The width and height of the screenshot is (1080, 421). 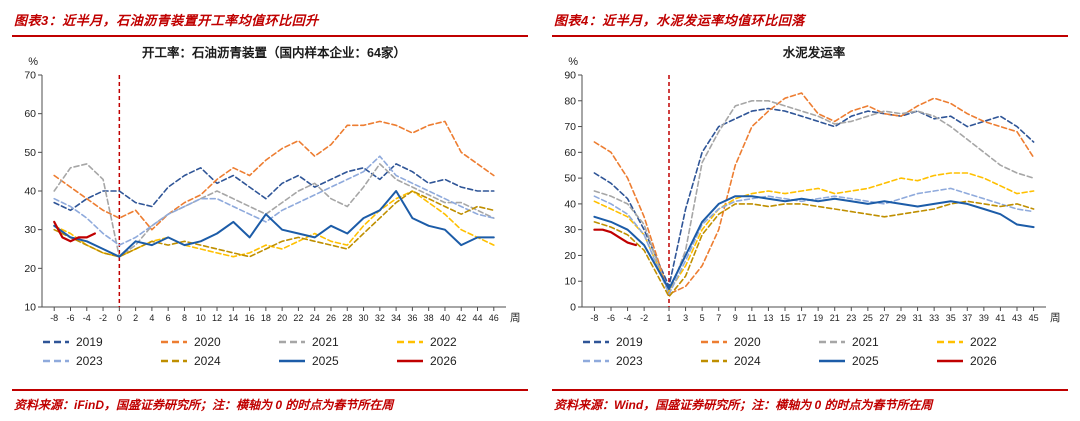 What do you see at coordinates (570, 179) in the screenshot?
I see `svg-text: 50` at bounding box center [570, 179].